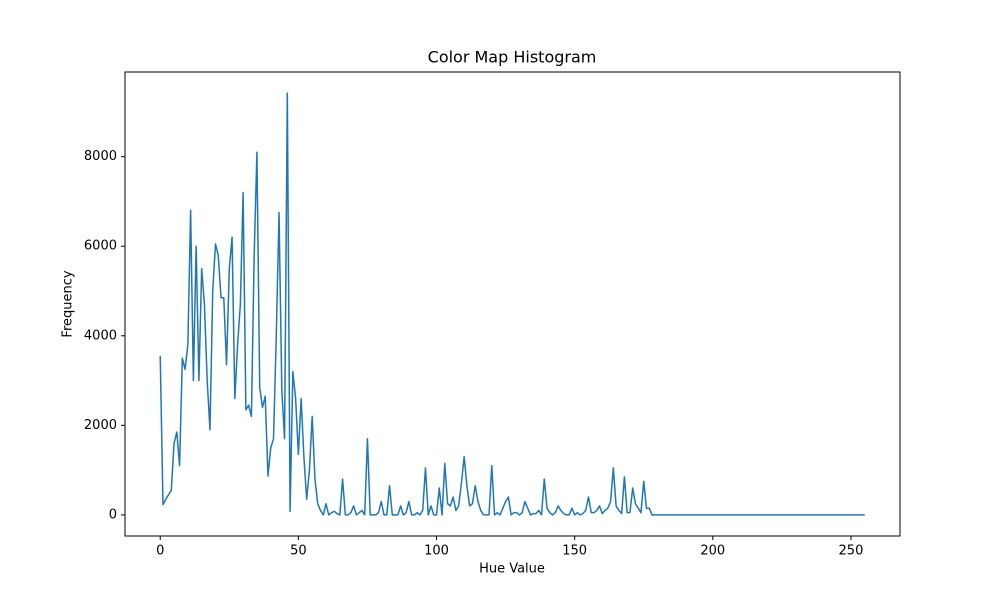 Image resolution: width=1000 pixels, height=604 pixels. I want to click on x-axis-label: Hue Value, so click(512, 569).